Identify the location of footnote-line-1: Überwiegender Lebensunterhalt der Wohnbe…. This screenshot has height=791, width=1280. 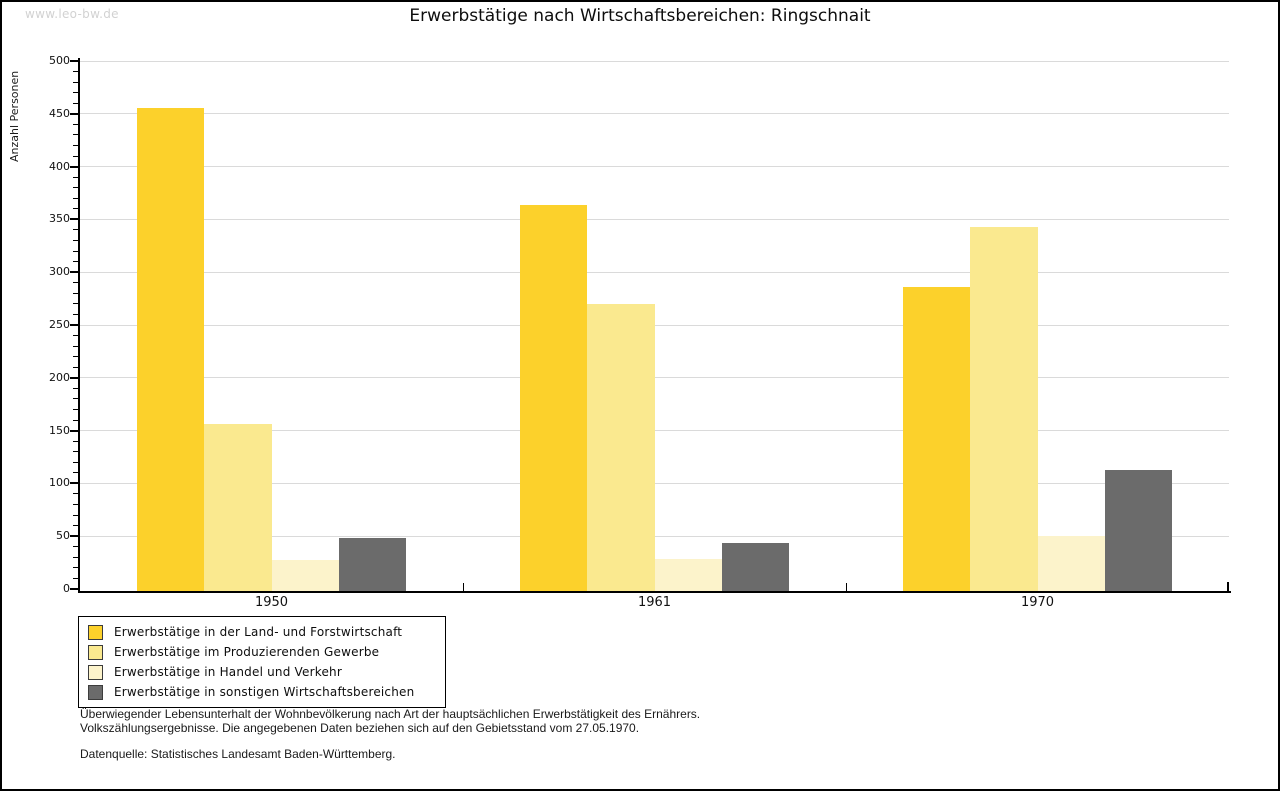
(390, 714).